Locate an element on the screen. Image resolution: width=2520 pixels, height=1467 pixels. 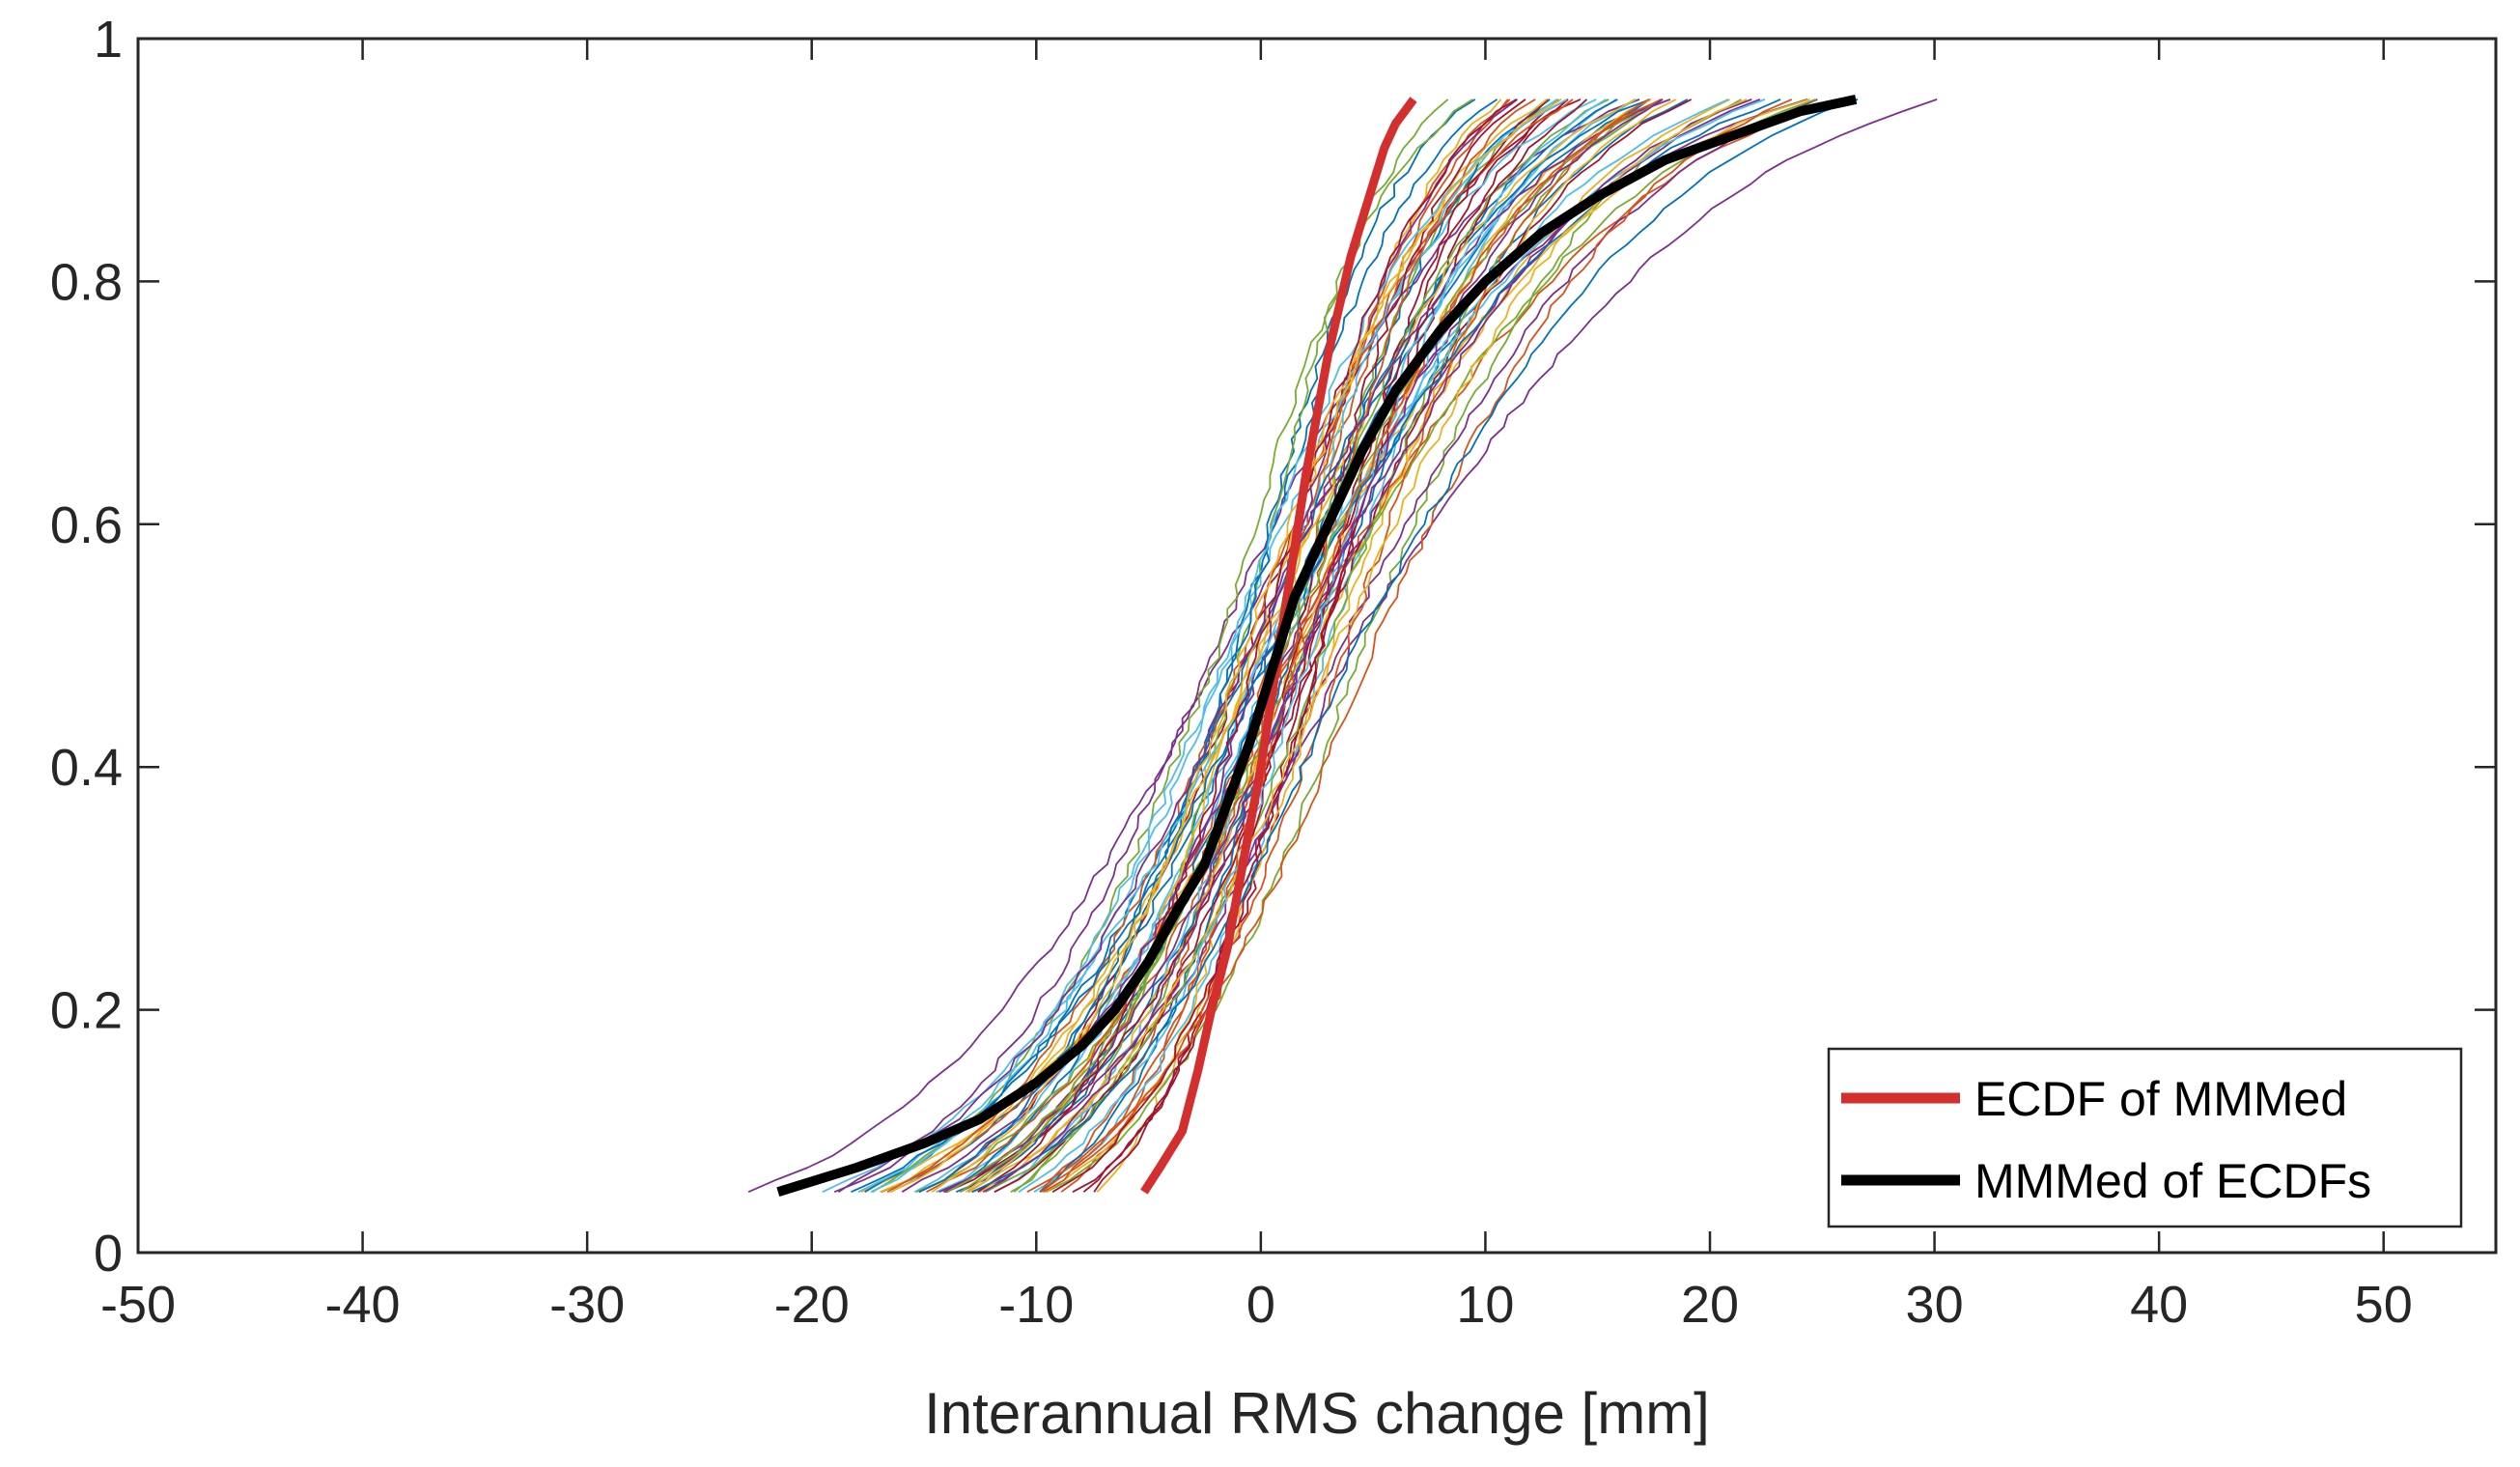
y-tick-label: 0.4 is located at coordinates (87, 768).